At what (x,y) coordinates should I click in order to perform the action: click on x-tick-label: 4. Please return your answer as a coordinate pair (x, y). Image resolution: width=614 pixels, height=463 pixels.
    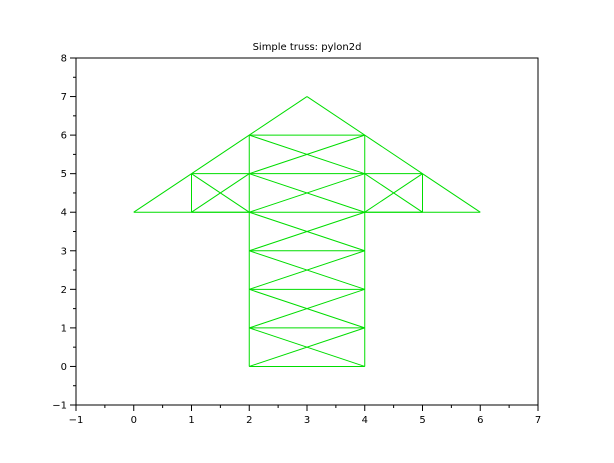
    Looking at the image, I should click on (365, 420).